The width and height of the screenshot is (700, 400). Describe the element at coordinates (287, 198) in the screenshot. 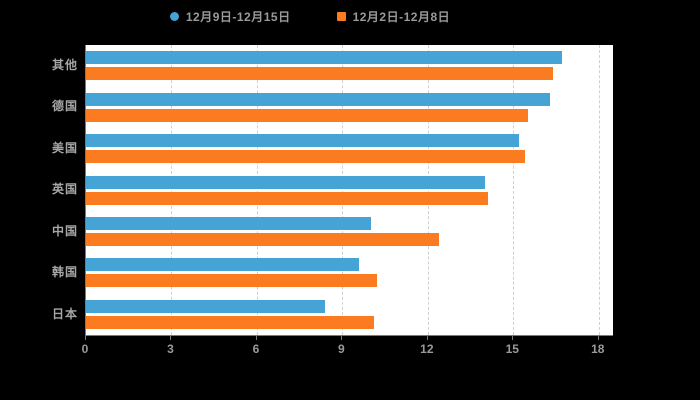

I see `bar-series2-cat3` at that location.